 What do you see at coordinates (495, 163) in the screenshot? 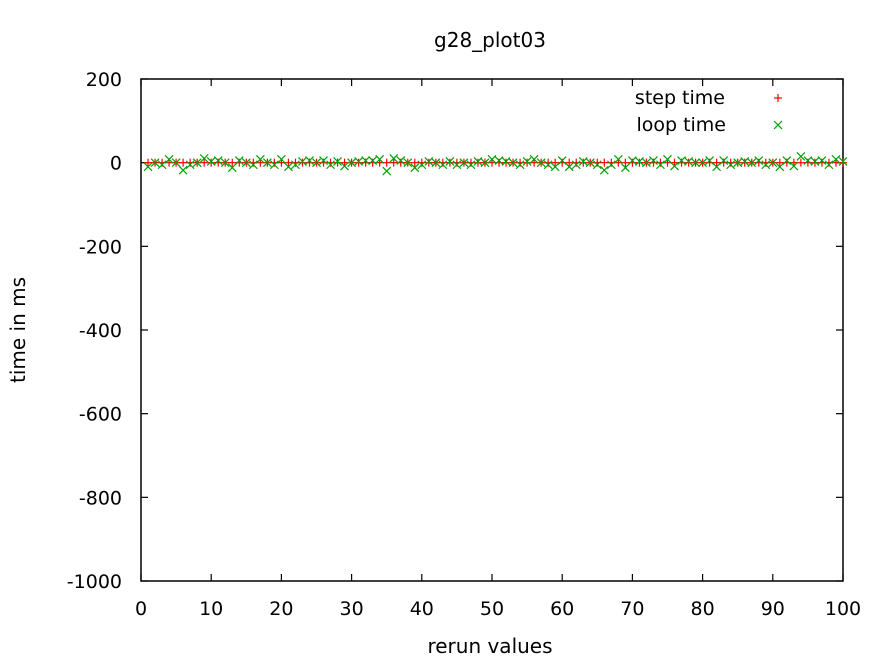
I see `plot-area` at bounding box center [495, 163].